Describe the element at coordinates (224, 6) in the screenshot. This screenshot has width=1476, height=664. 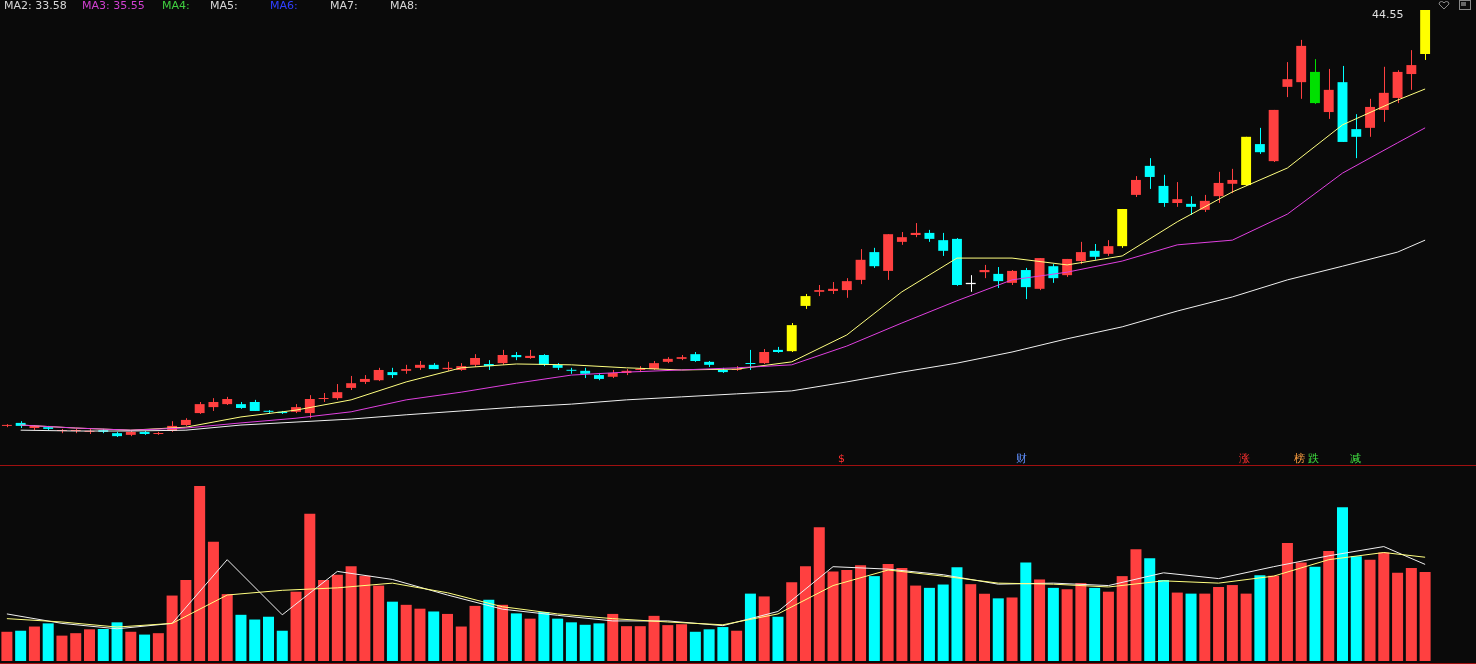
I see `annotation: MA5:` at that location.